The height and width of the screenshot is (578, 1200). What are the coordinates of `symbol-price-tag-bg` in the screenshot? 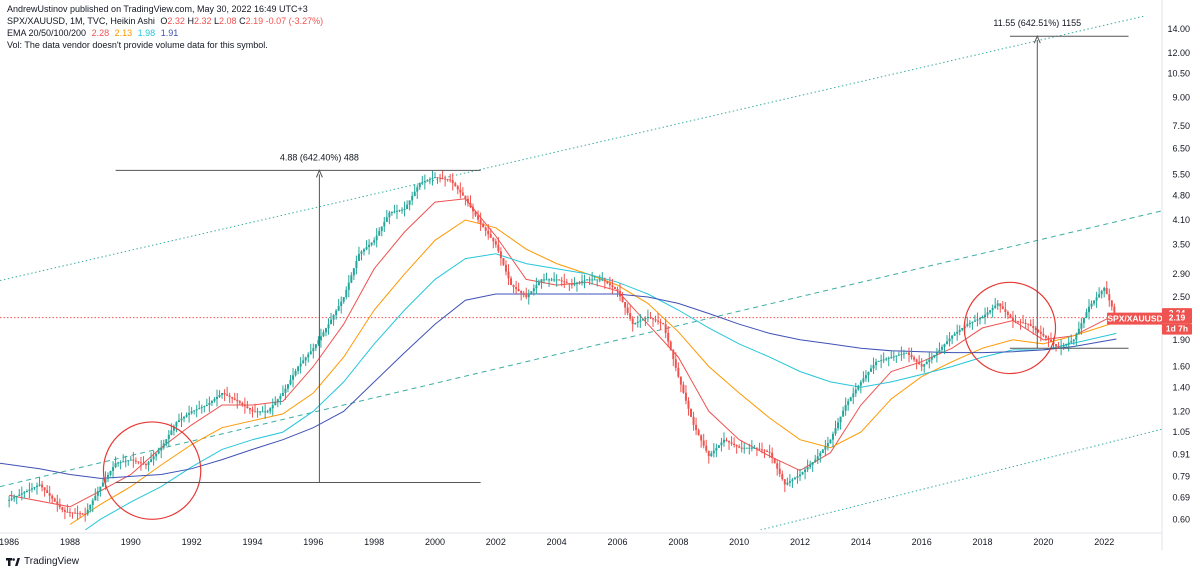 It's located at (1135, 318).